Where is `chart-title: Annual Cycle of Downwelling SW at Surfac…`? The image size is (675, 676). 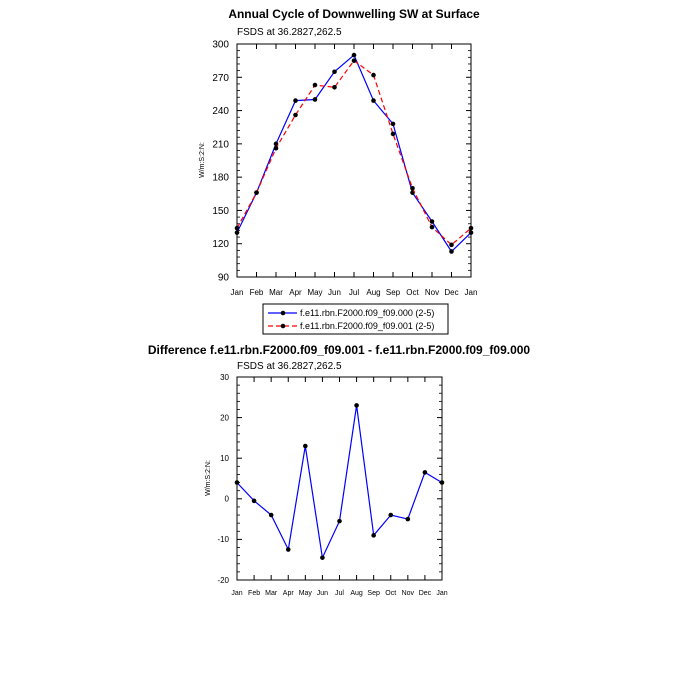 chart-title: Annual Cycle of Downwelling SW at Surfac… is located at coordinates (354, 14).